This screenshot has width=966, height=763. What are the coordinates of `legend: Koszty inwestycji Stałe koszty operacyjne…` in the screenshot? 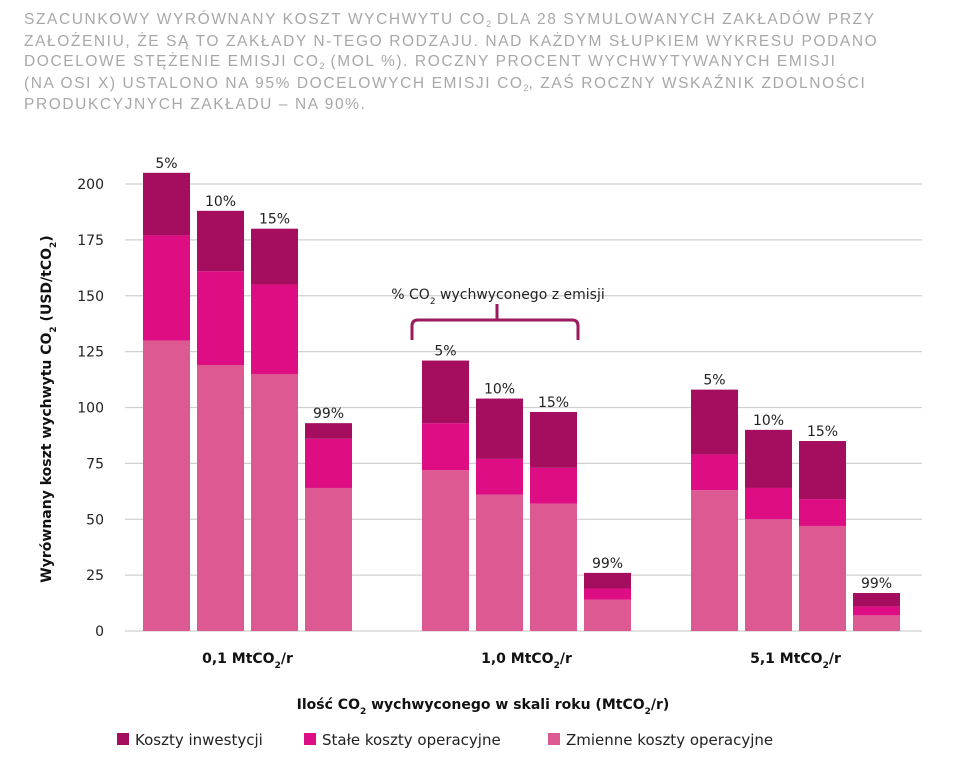 It's located at (445, 740).